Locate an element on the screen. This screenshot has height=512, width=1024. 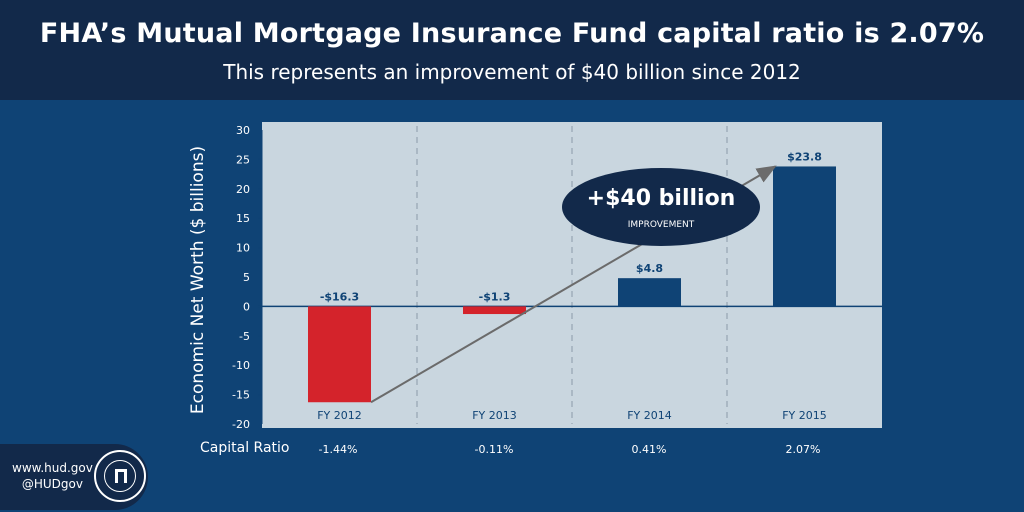
y-tick-label: 0 is located at coordinates (246, 306).